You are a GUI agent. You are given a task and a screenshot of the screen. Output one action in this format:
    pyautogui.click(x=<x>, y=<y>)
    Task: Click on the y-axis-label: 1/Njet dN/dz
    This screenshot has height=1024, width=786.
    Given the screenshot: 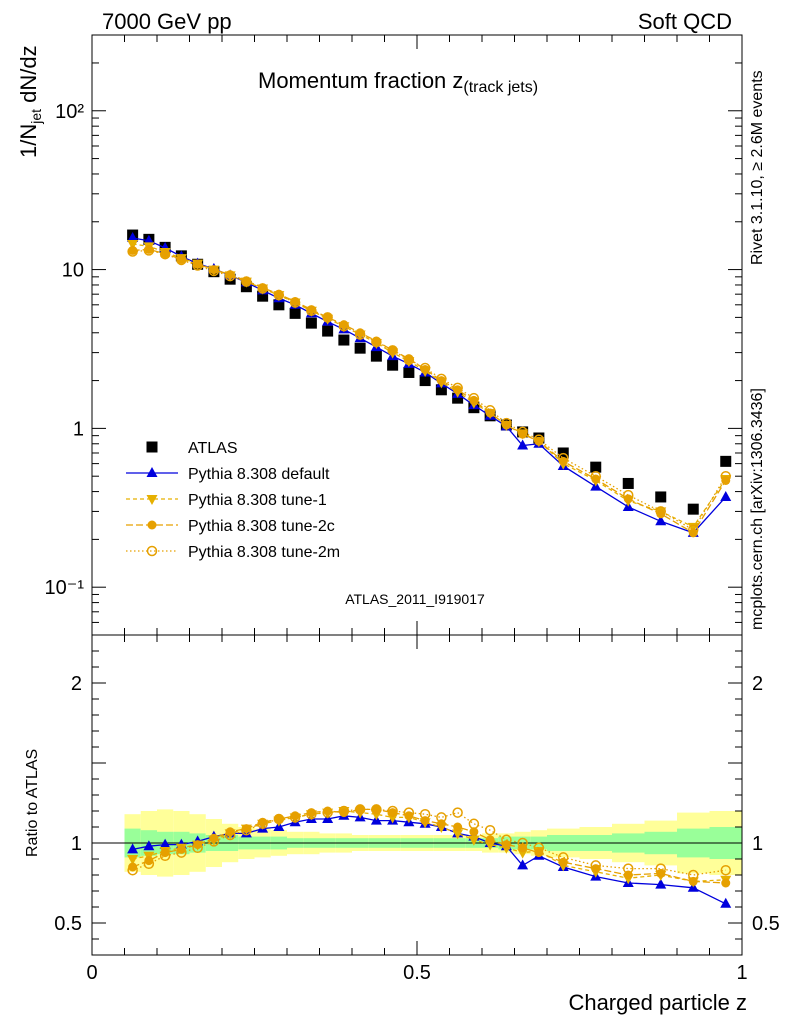 What is the action you would take?
    pyautogui.click(x=30, y=101)
    